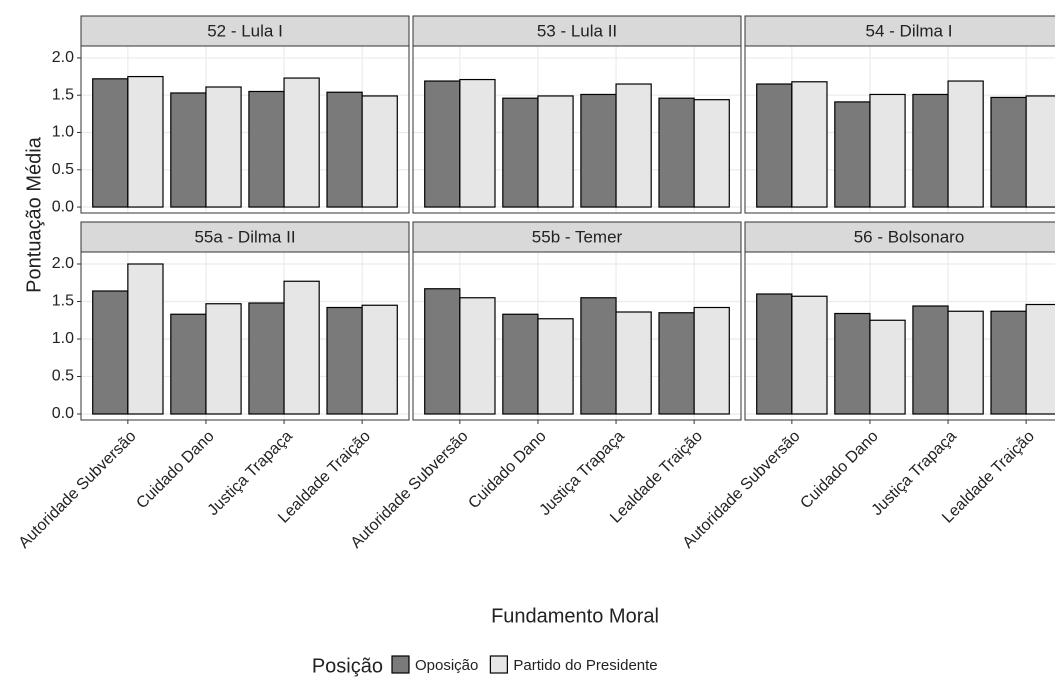  I want to click on panel-title: 55b - Temer, so click(577, 236).